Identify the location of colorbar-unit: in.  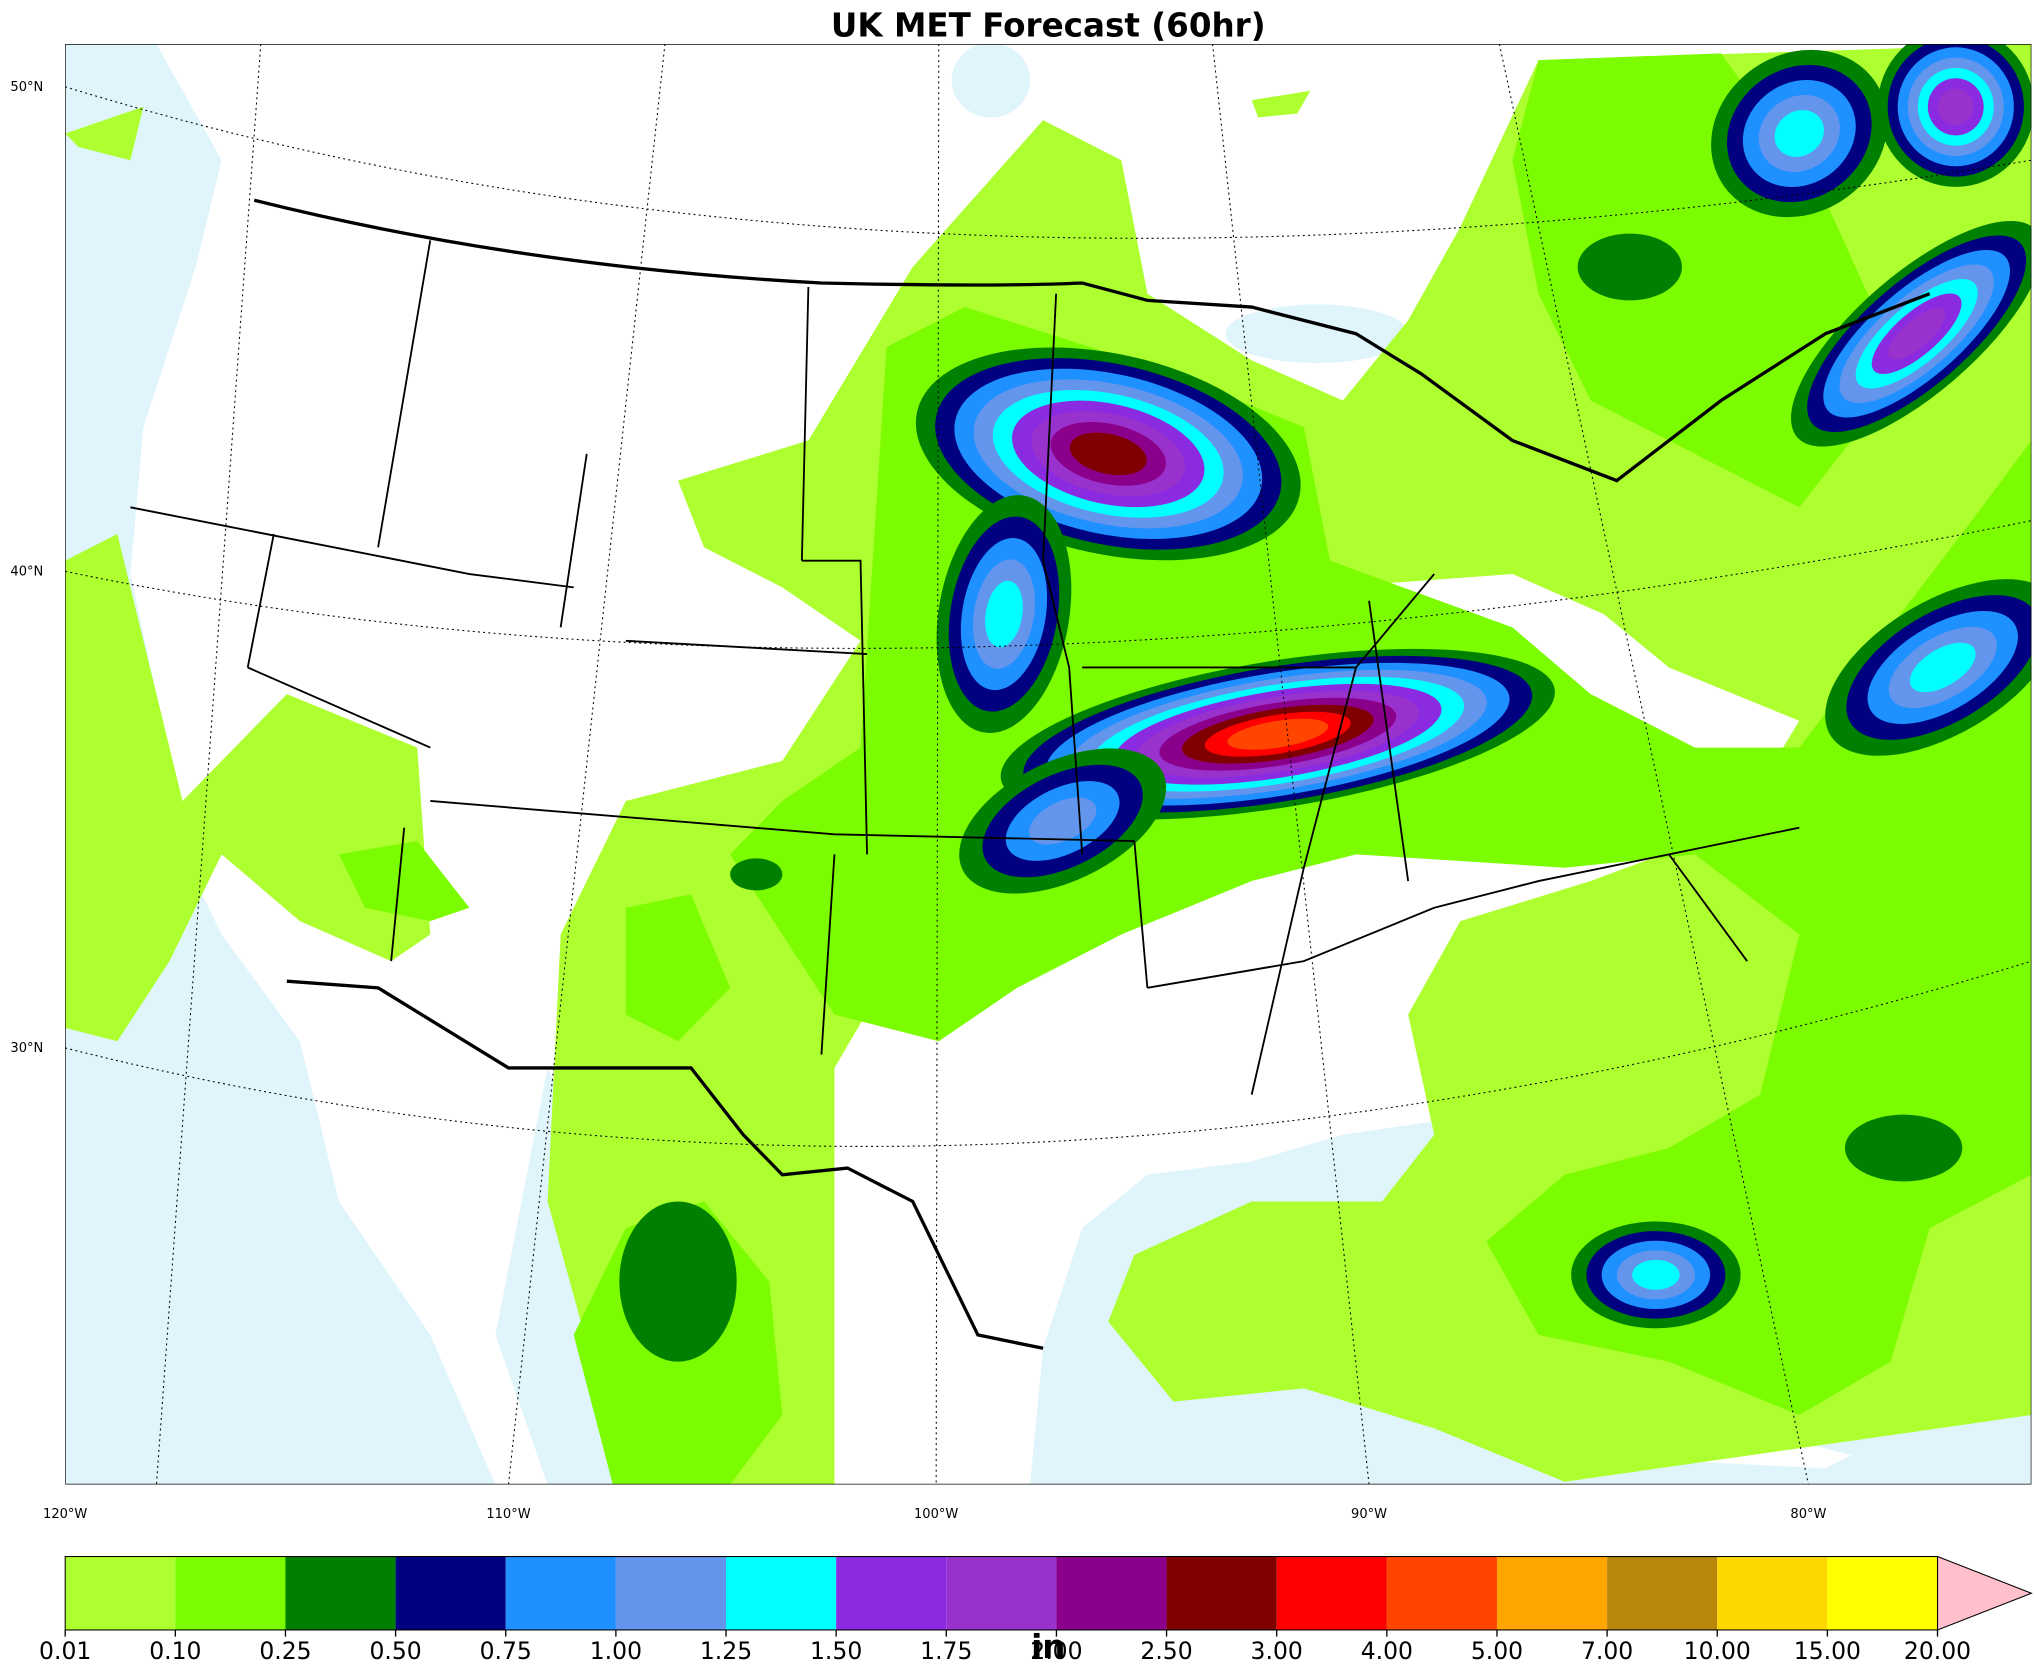
(1048, 1646).